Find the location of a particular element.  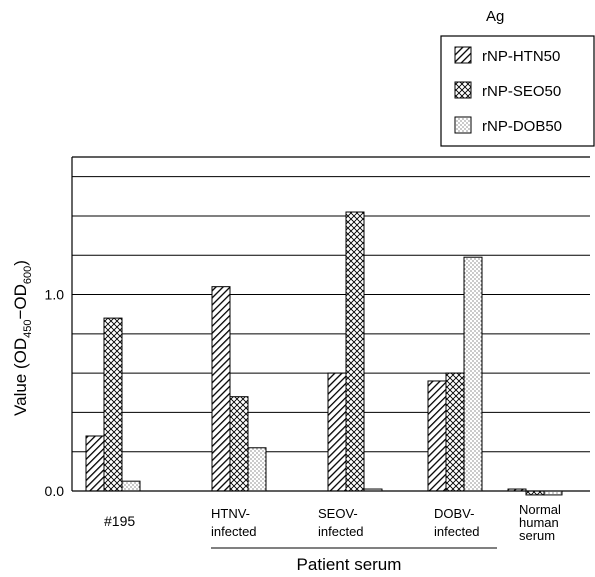

y-tick-label: 0.0 is located at coordinates (55, 491).